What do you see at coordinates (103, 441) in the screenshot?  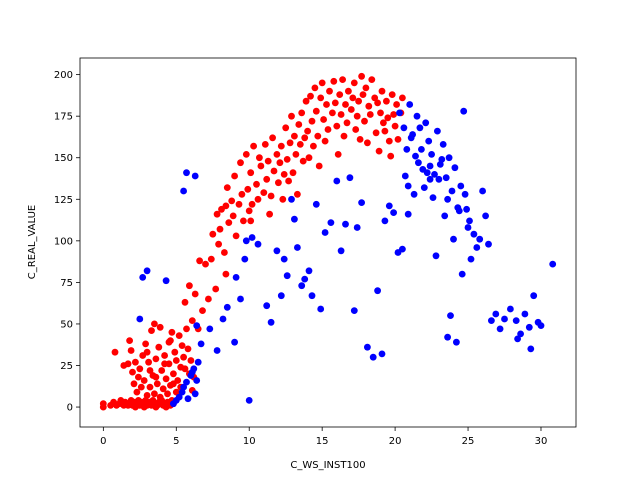 I see `x-tick-label-0: 0` at bounding box center [103, 441].